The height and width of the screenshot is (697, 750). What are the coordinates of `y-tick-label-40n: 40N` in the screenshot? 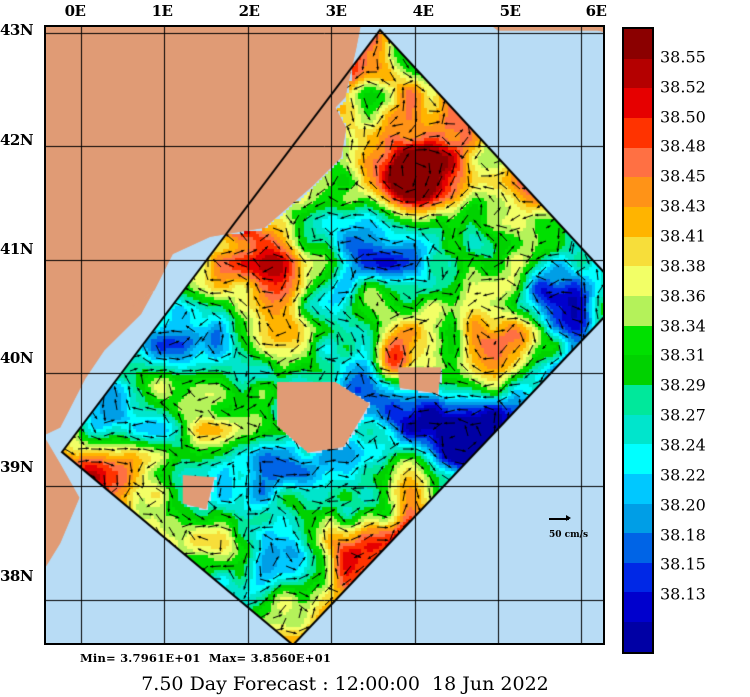 It's located at (17, 358).